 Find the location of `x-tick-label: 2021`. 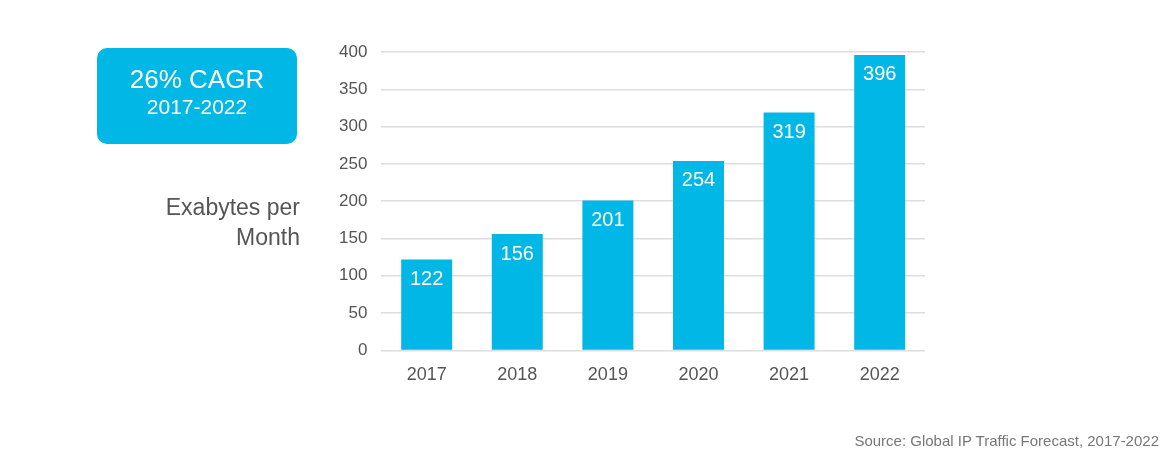

x-tick-label: 2021 is located at coordinates (789, 374).